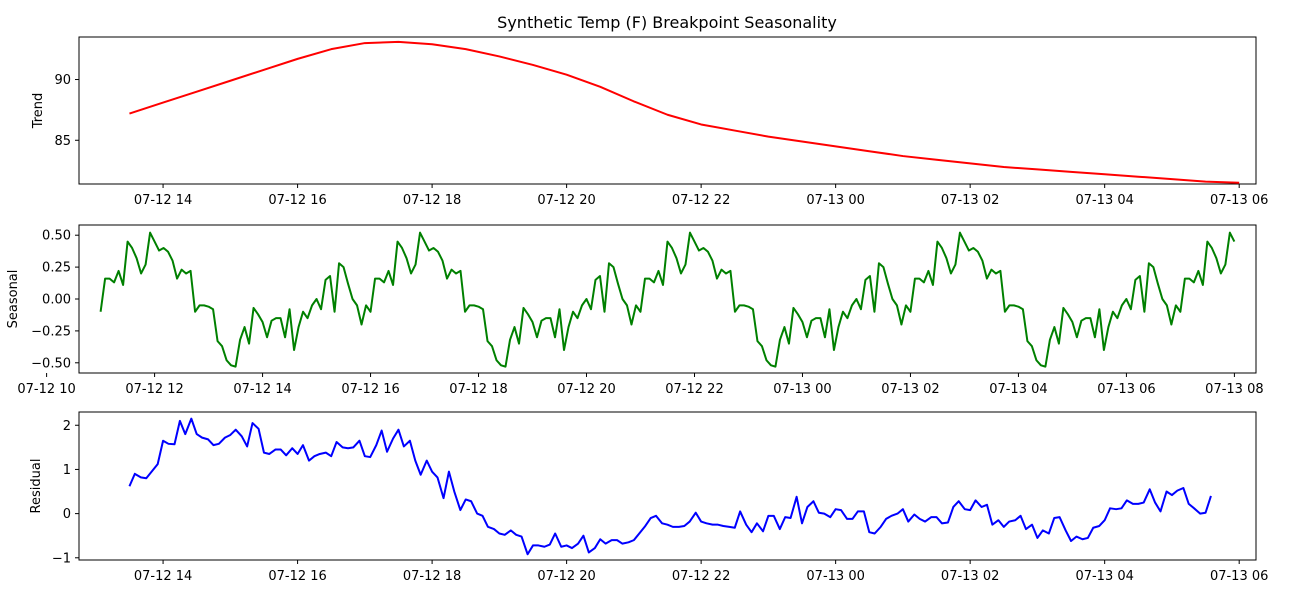  Describe the element at coordinates (1104, 576) in the screenshot. I see `residual-xtick-label: 07-13 04` at that location.